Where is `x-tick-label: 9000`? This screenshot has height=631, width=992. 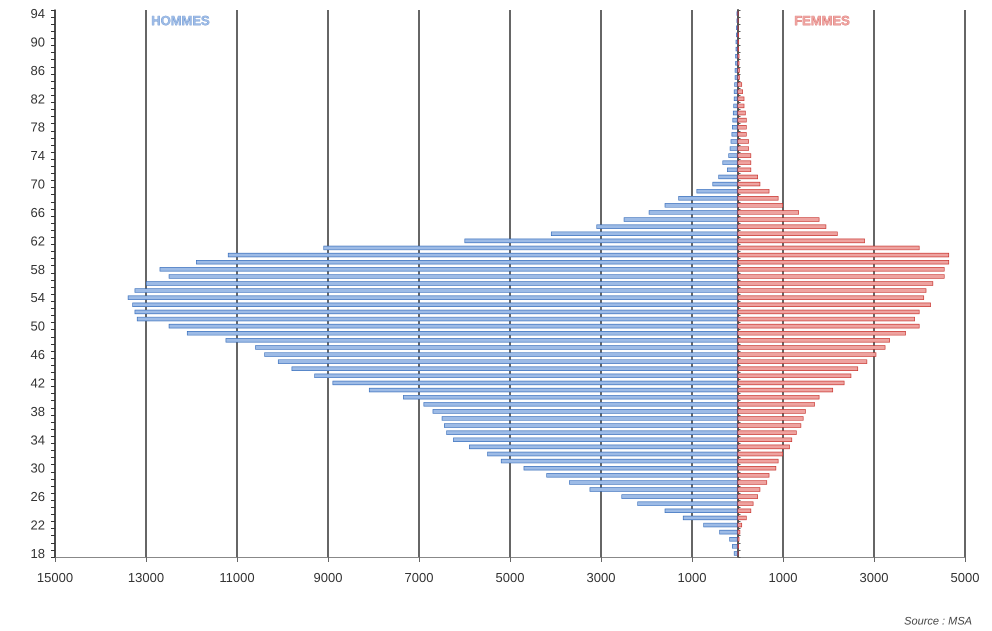
x-tick-label: 9000 is located at coordinates (328, 577).